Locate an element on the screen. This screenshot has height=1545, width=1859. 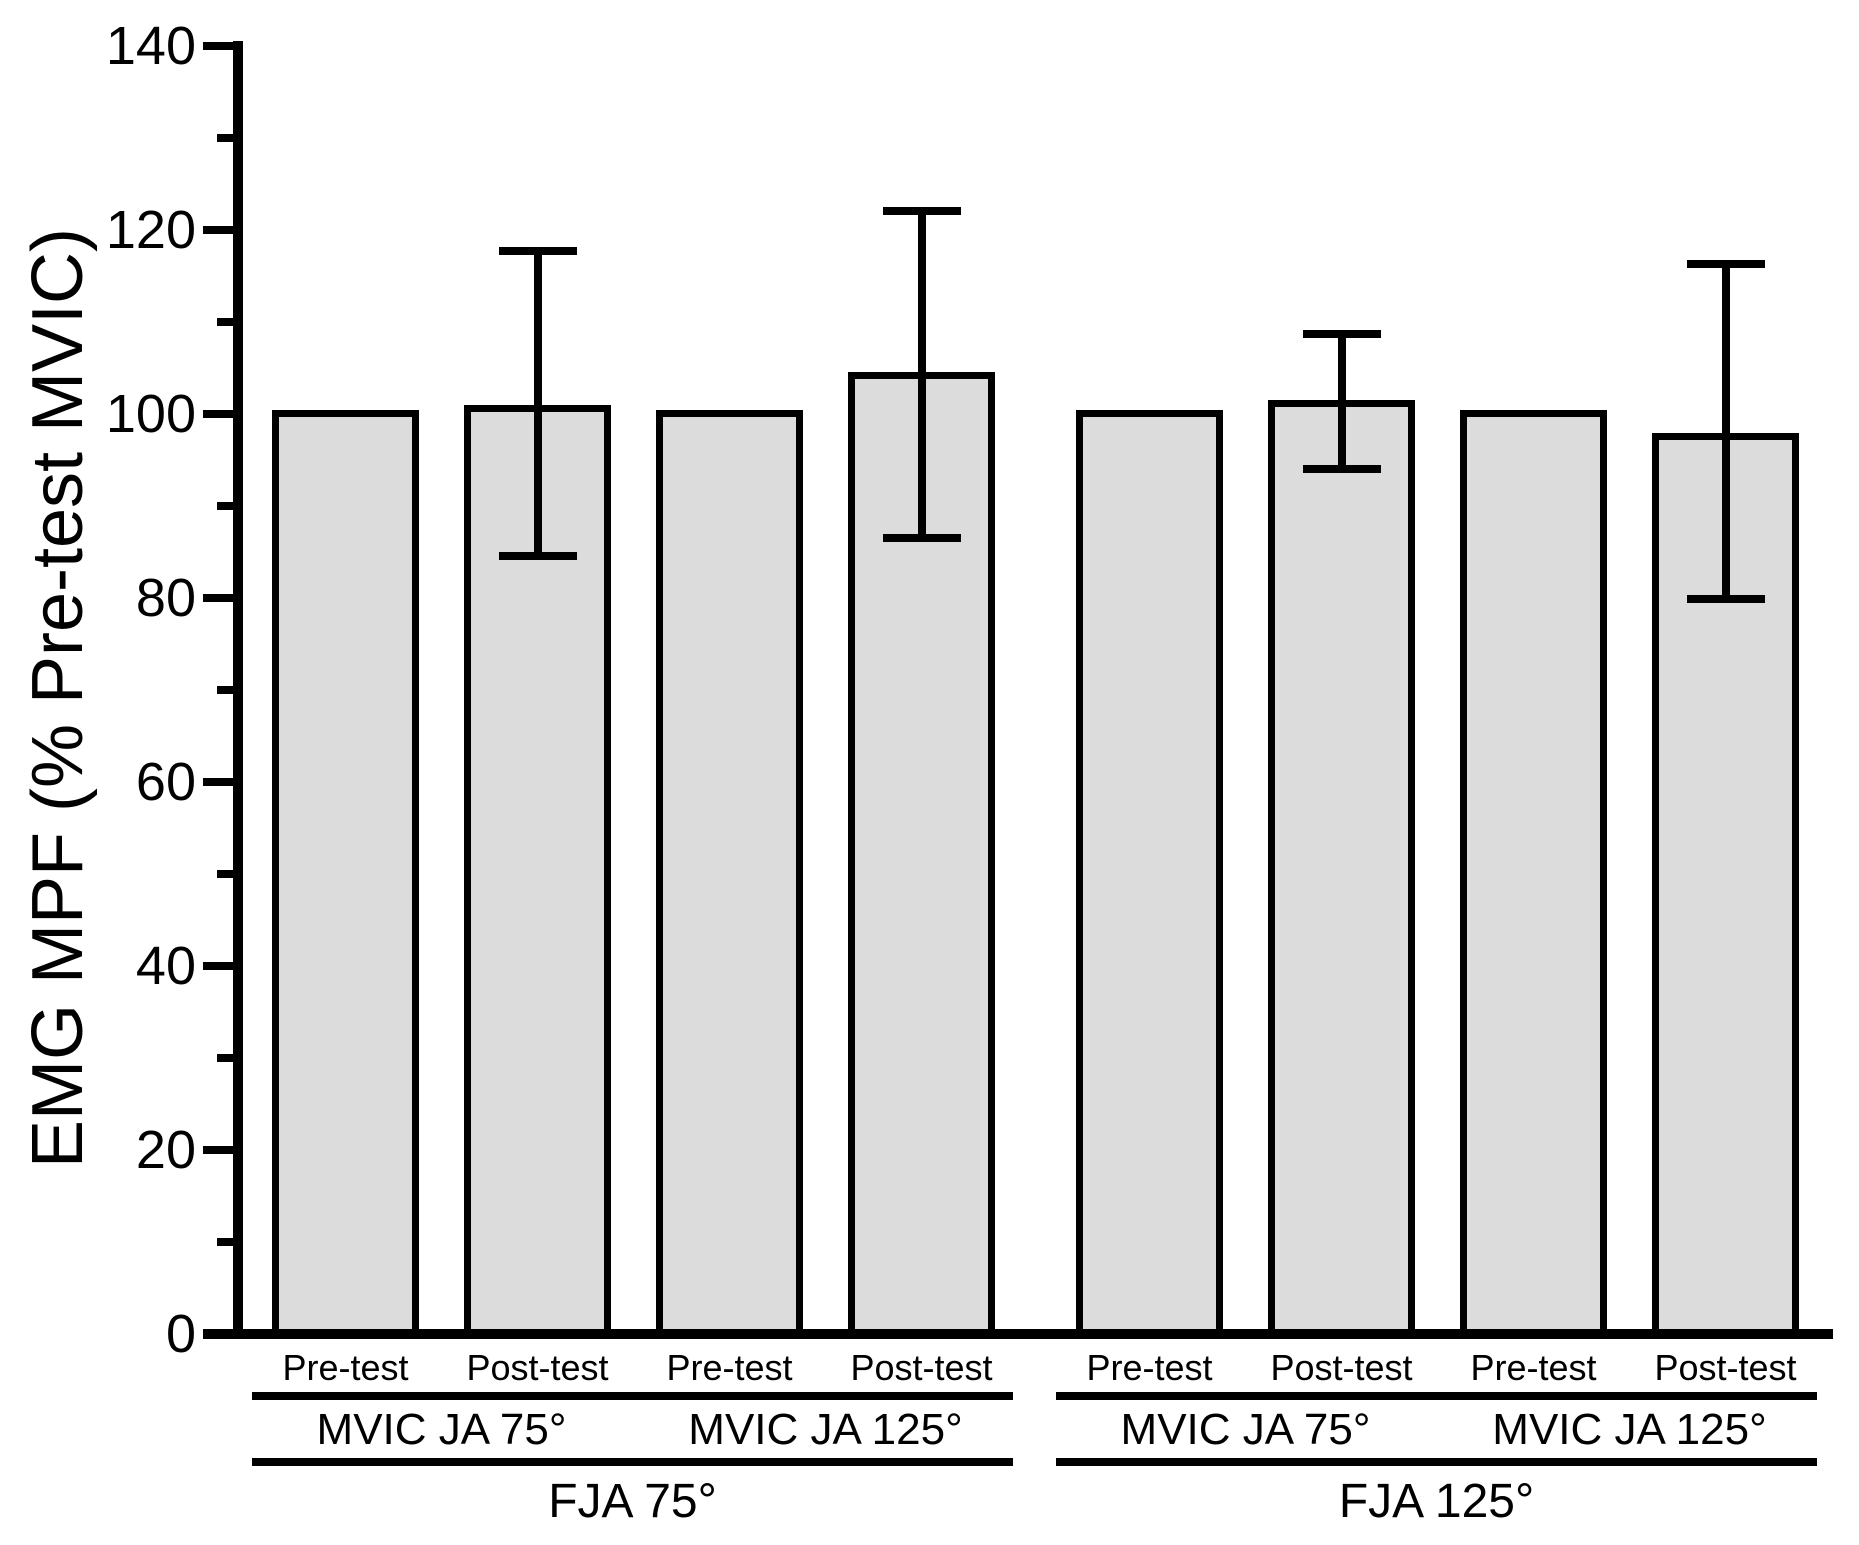
y-tick-label: 100 is located at coordinates (150, 414).